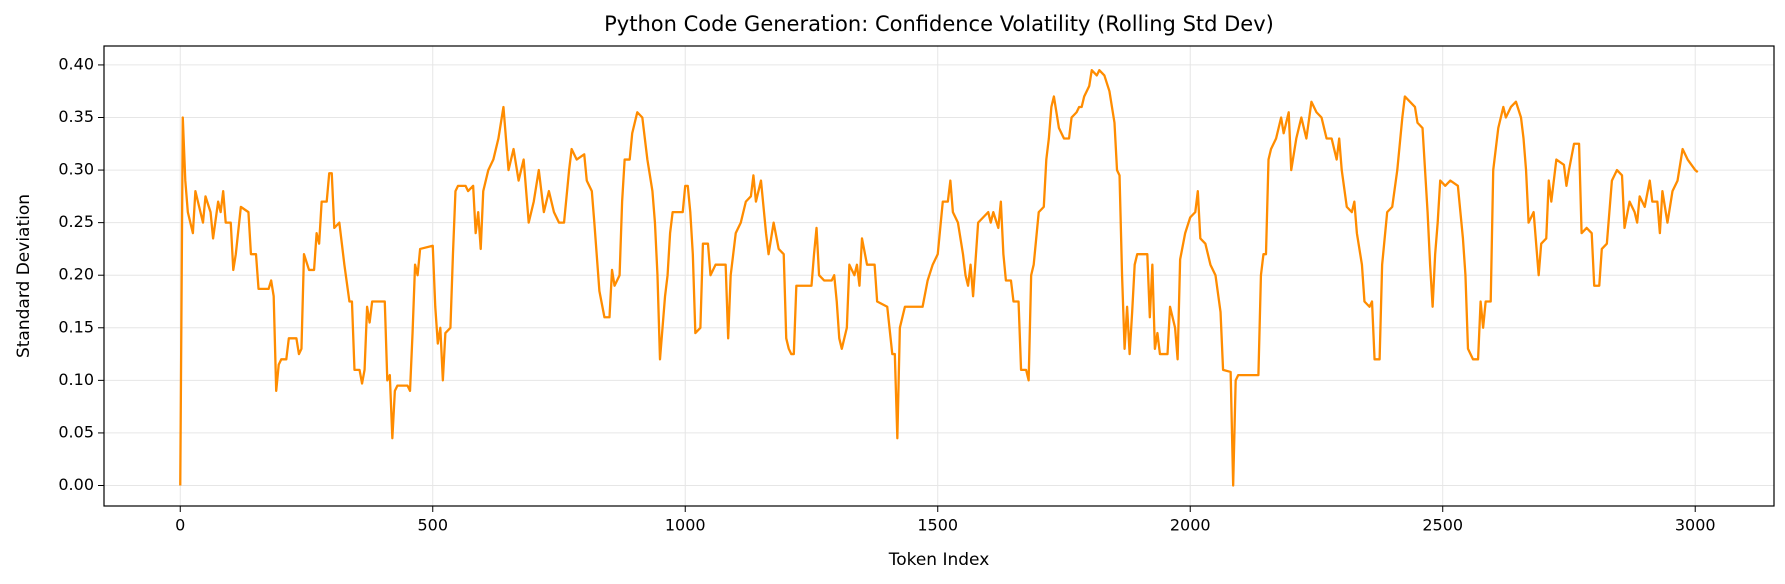 The width and height of the screenshot is (1785, 584). What do you see at coordinates (939, 560) in the screenshot?
I see `x-axis-label: Token Index` at bounding box center [939, 560].